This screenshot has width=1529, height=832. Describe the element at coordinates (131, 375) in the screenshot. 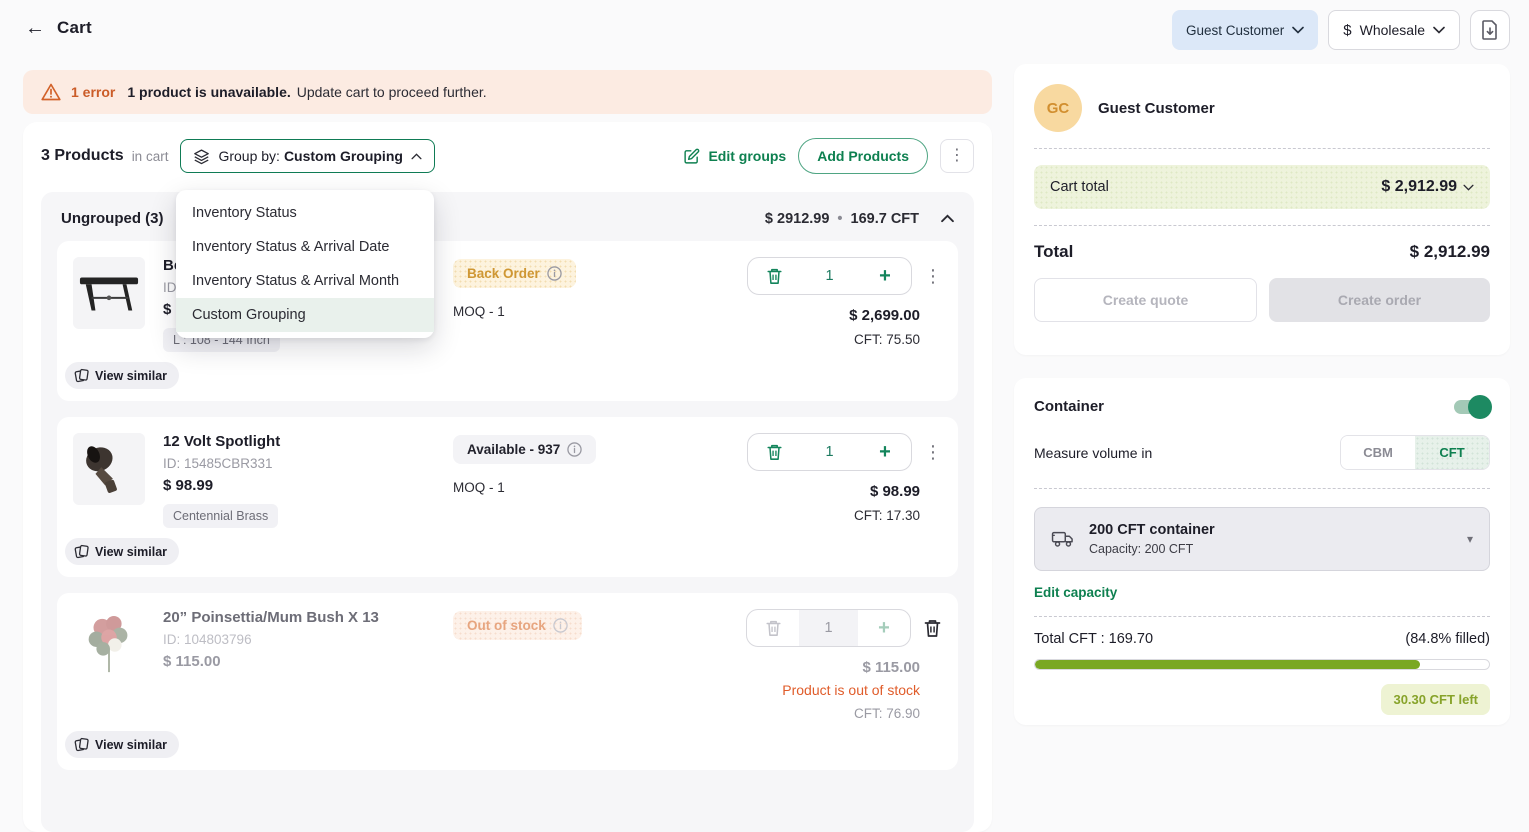

I see `view-similar-label: View similar` at that location.